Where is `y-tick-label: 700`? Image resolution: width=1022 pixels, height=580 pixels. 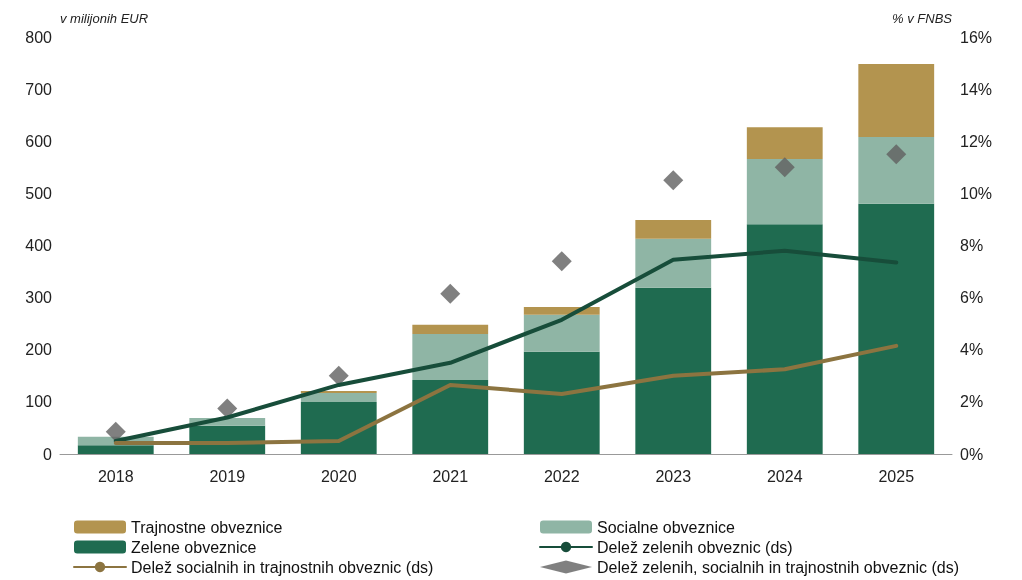 y-tick-label: 700 is located at coordinates (39, 89).